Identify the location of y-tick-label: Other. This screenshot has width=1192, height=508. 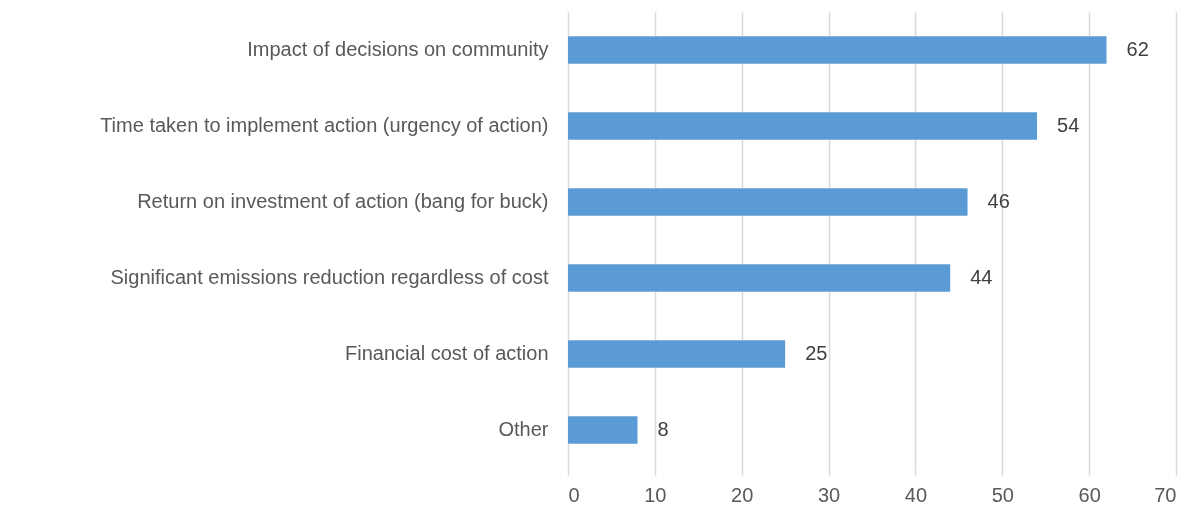
(523, 429).